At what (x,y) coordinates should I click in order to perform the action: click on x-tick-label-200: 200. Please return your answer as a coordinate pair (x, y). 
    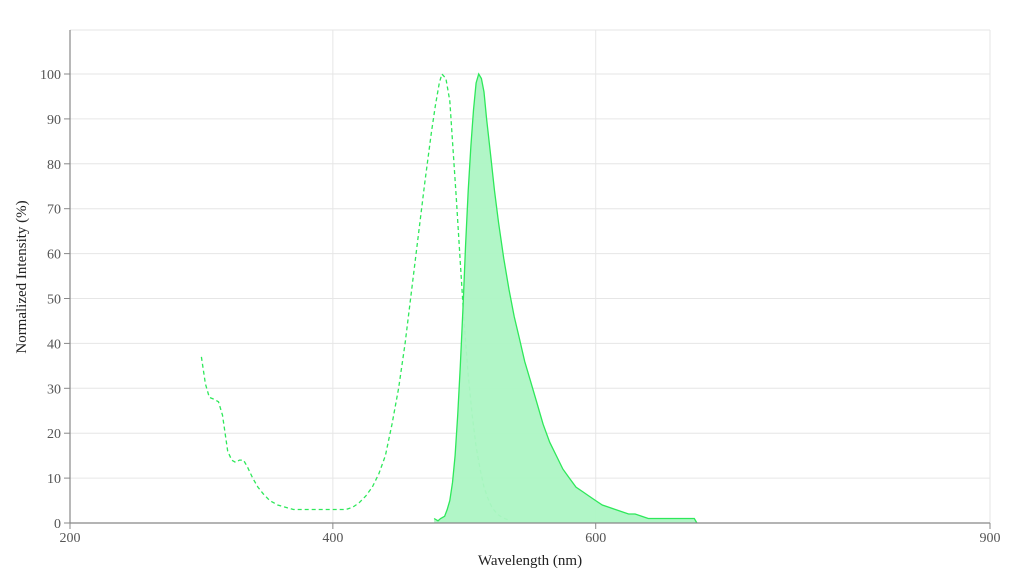
    Looking at the image, I should click on (70, 538).